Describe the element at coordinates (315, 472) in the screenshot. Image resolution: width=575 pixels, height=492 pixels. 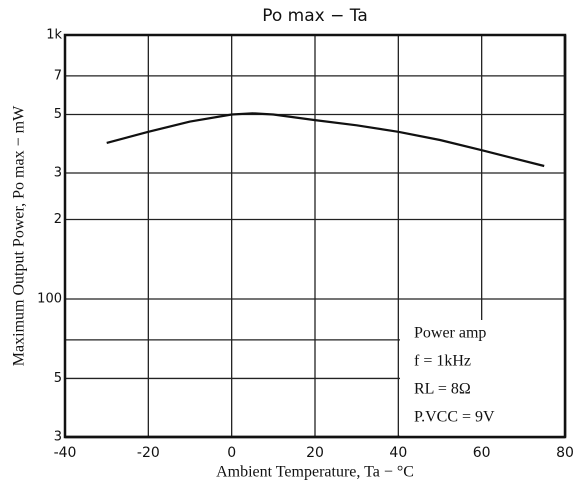
I see `x-axis-label: Ambient Temperature, Ta − °C` at that location.